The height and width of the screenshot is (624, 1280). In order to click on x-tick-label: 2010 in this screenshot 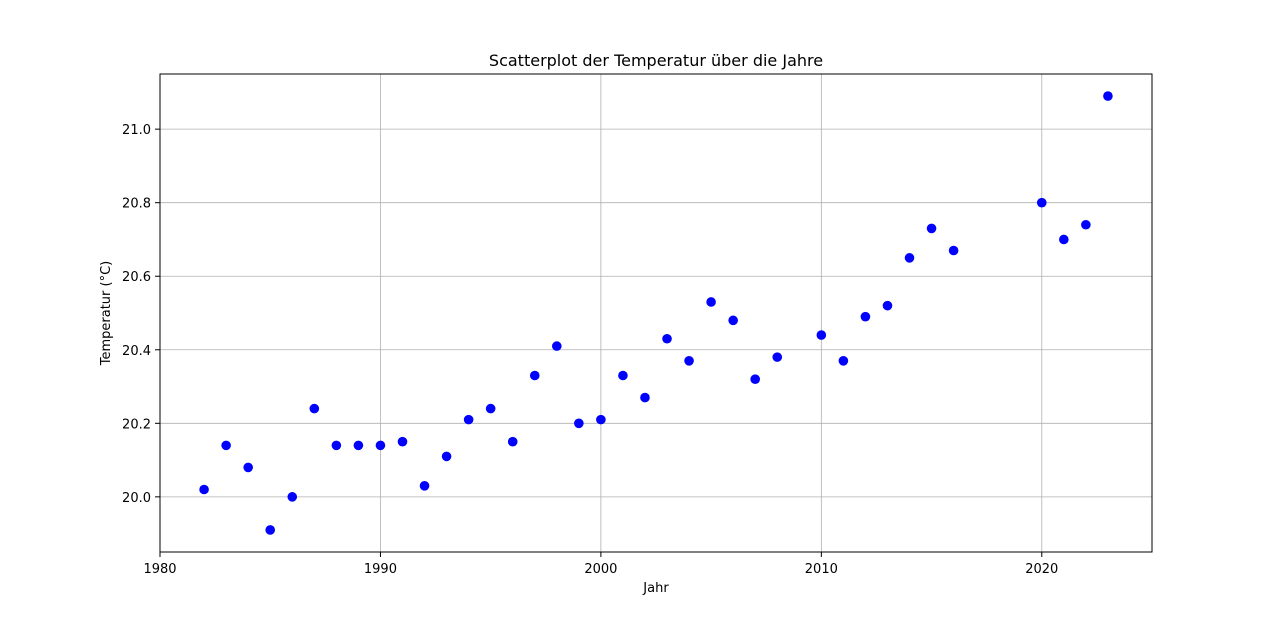, I will do `click(821, 569)`.